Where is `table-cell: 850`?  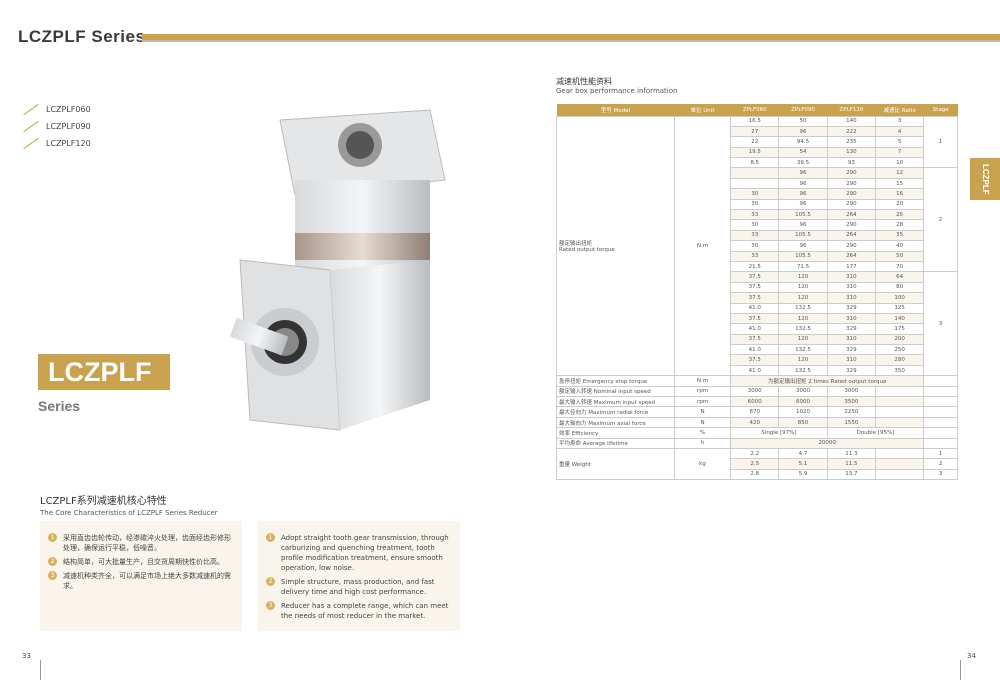
table-cell: 850 is located at coordinates (803, 422).